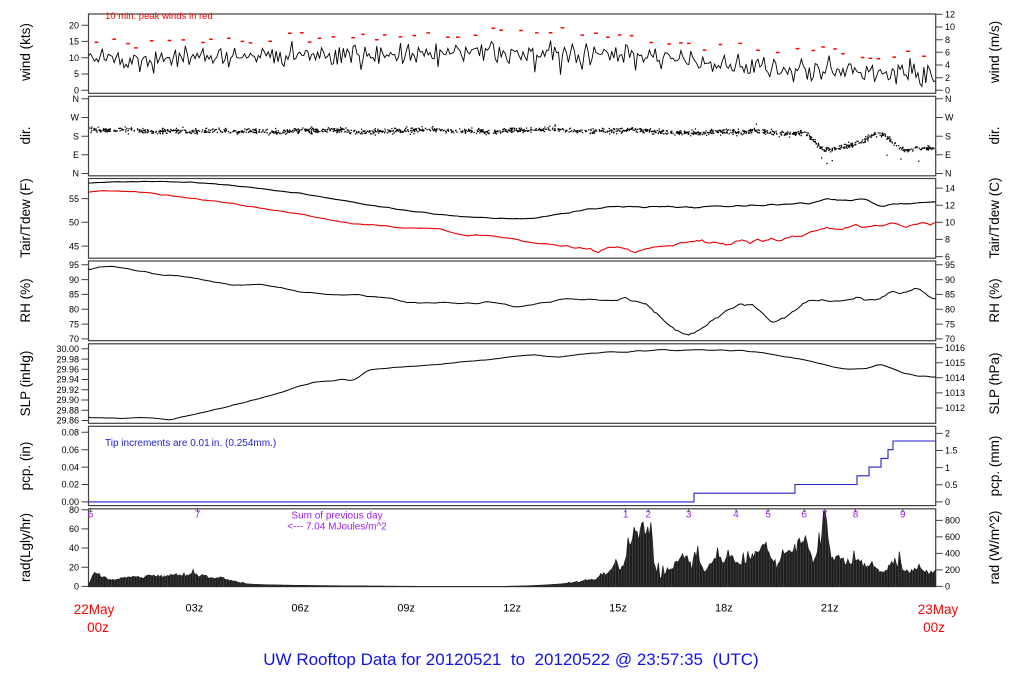 This screenshot has width=1024, height=700. I want to click on svg-text: 1015, so click(955, 363).